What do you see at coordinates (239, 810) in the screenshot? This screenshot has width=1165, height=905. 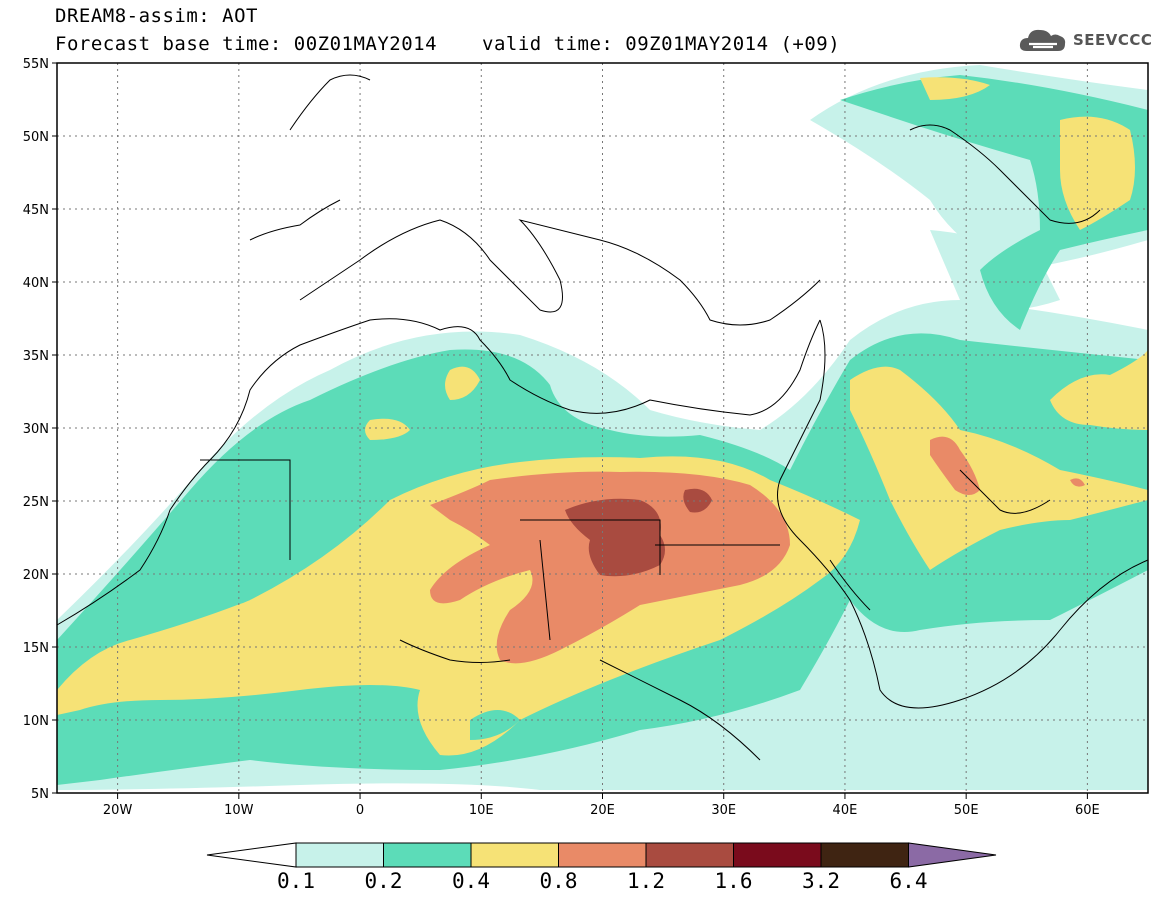 I see `lon-tick-label: 10W` at bounding box center [239, 810].